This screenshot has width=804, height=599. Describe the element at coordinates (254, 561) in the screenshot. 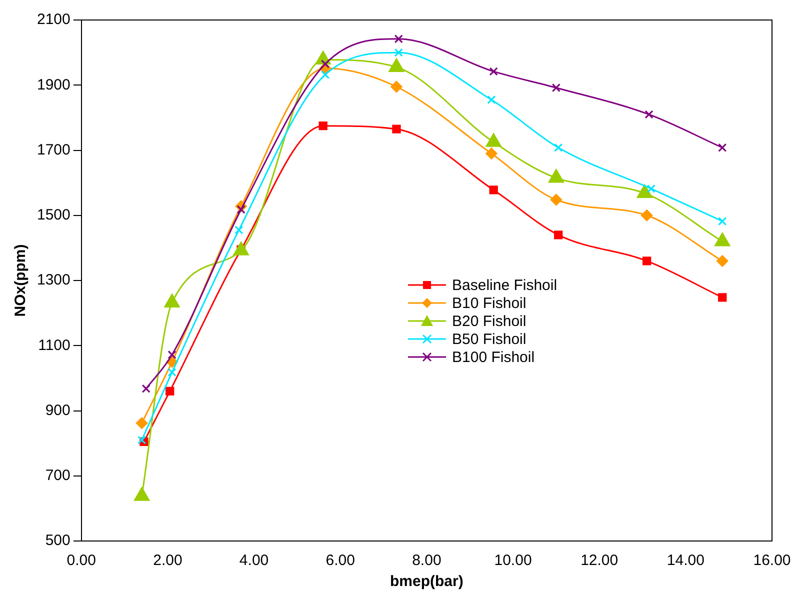

I see `x-tick-label: 4.00` at that location.